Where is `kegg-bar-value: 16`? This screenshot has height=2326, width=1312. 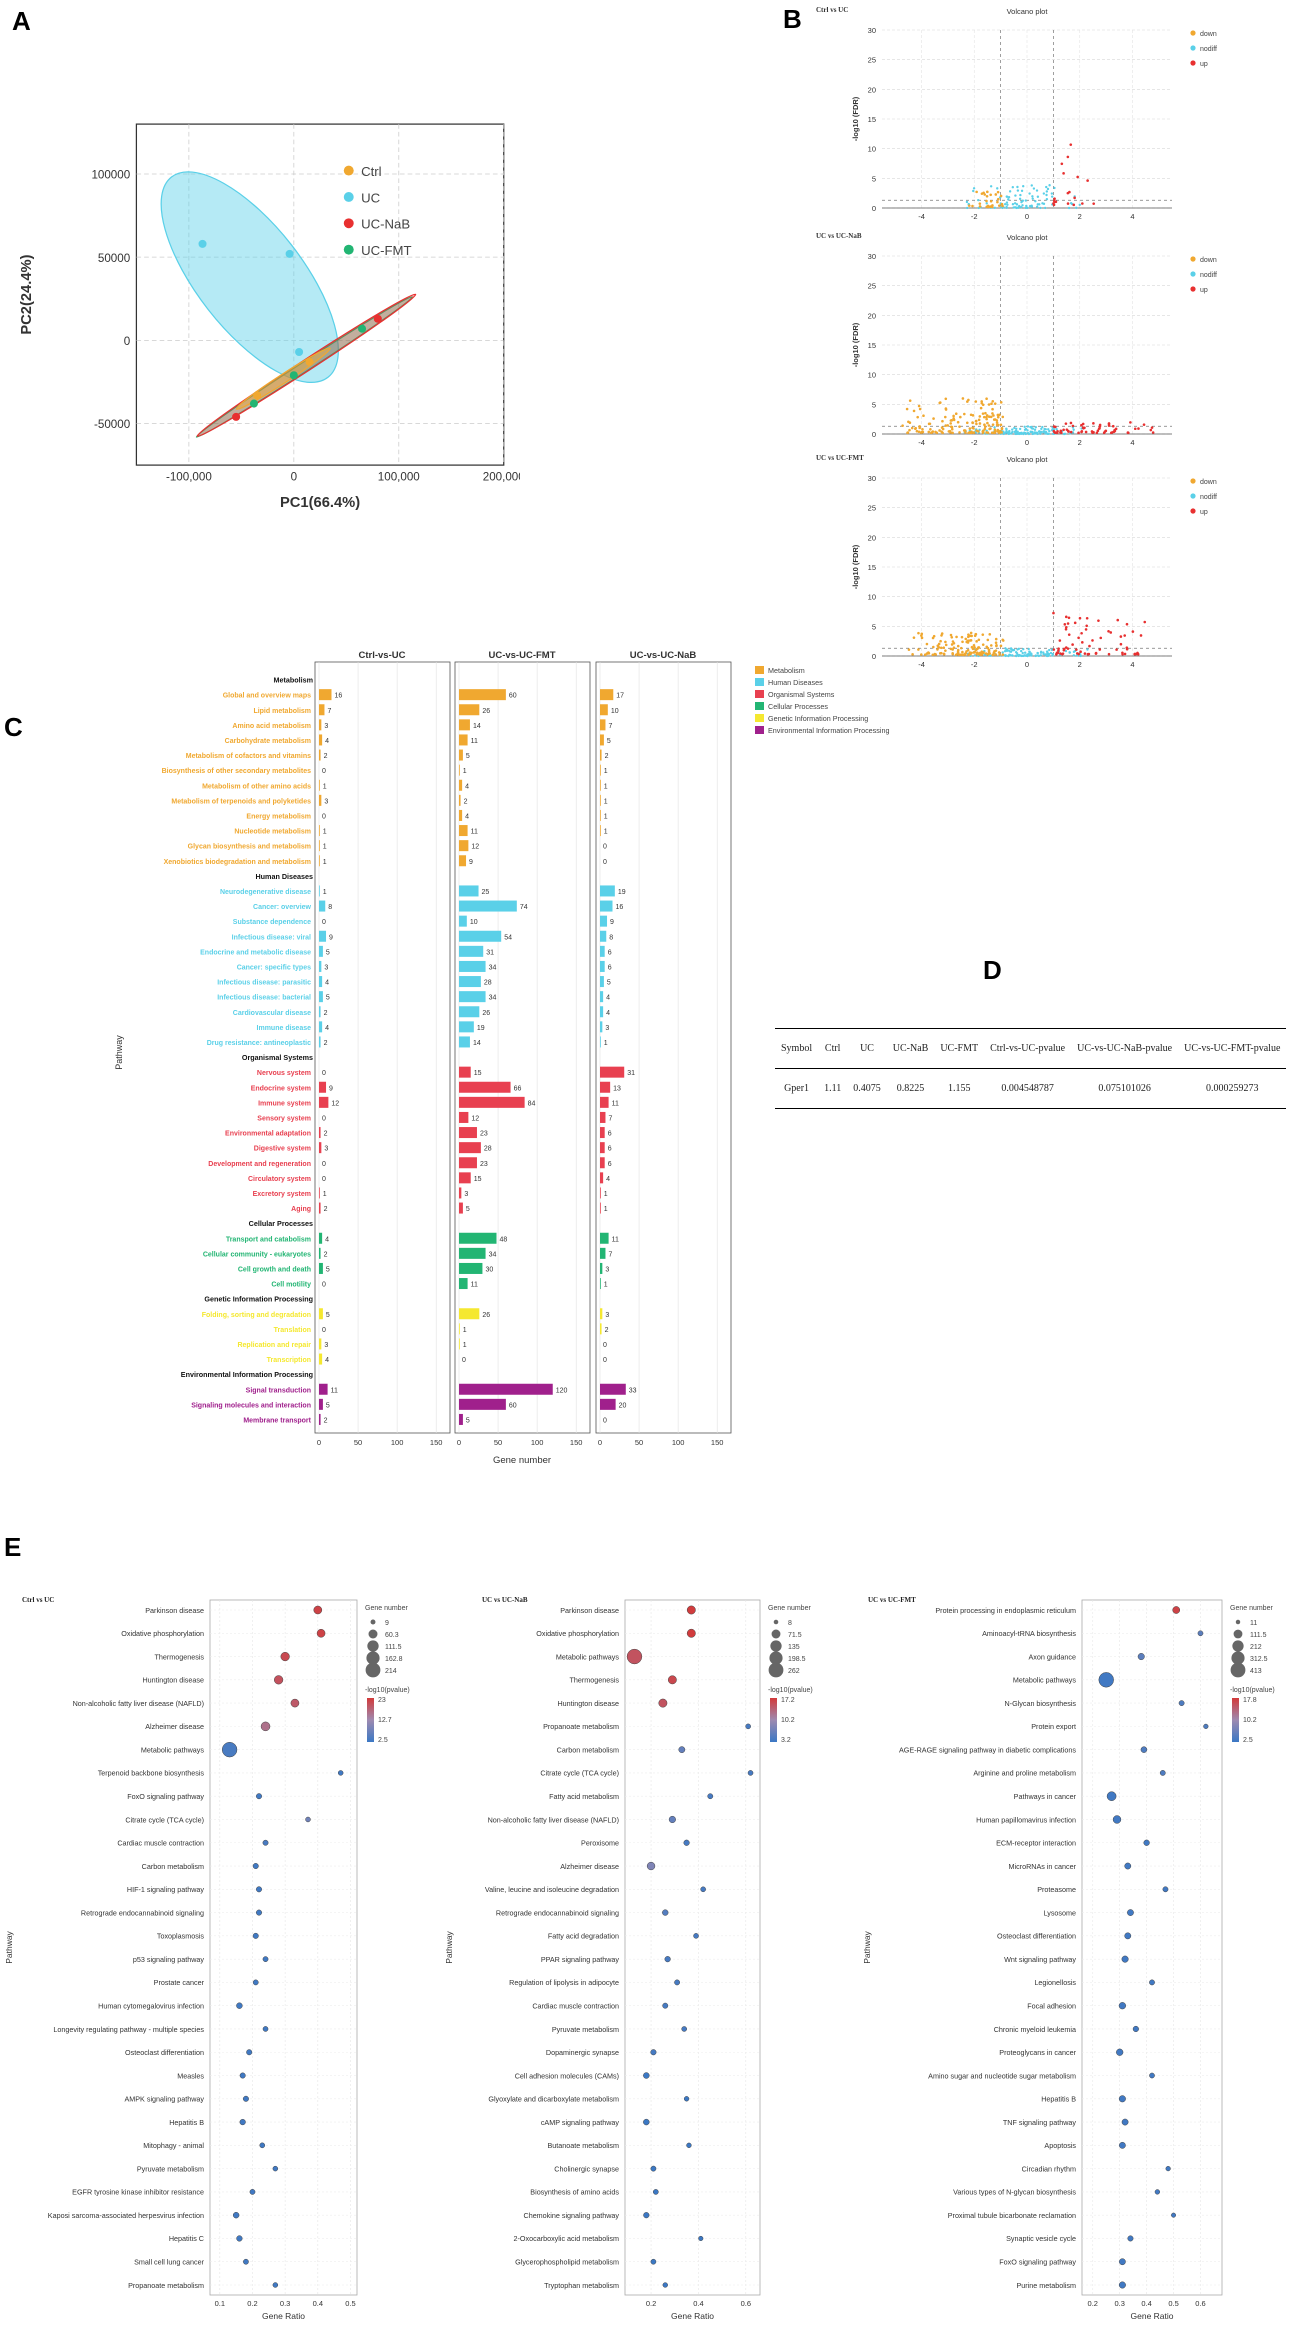
kegg-bar-value: 16 is located at coordinates (620, 907).